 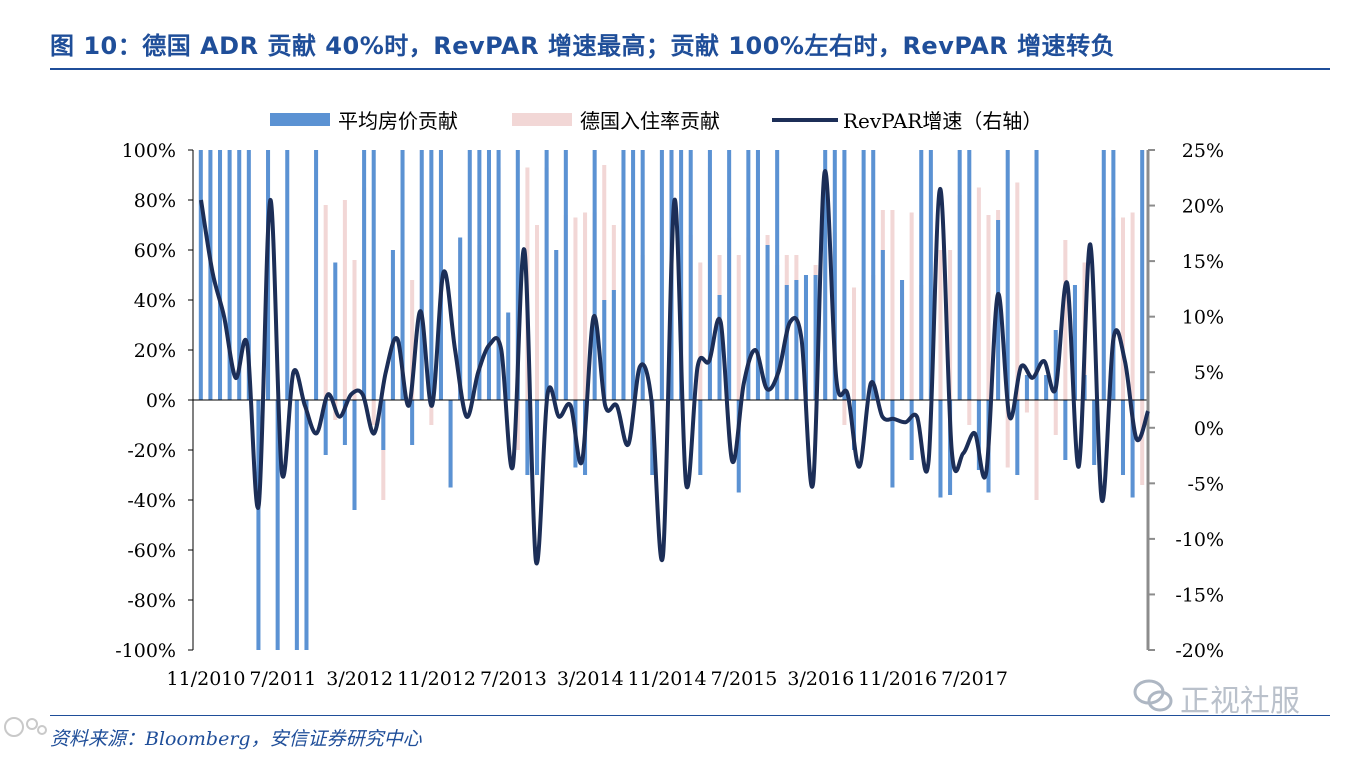 I want to click on wechat-icon, so click(x=1153, y=695).